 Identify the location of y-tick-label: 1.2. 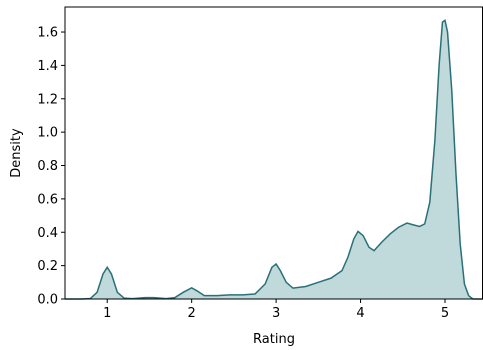
(47, 99).